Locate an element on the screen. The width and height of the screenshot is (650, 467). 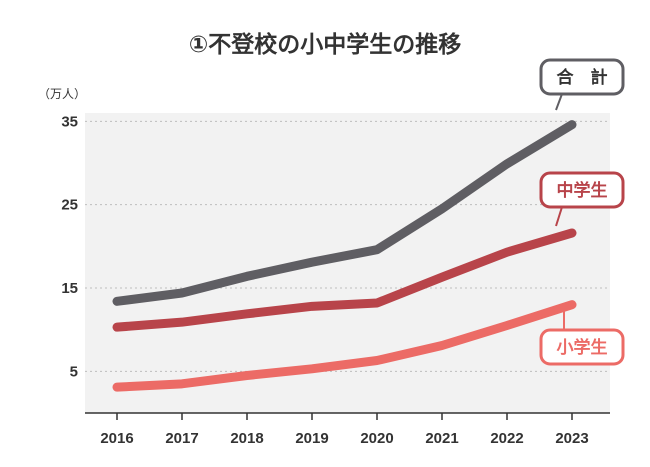
y-tick-label: 35 is located at coordinates (69, 121).